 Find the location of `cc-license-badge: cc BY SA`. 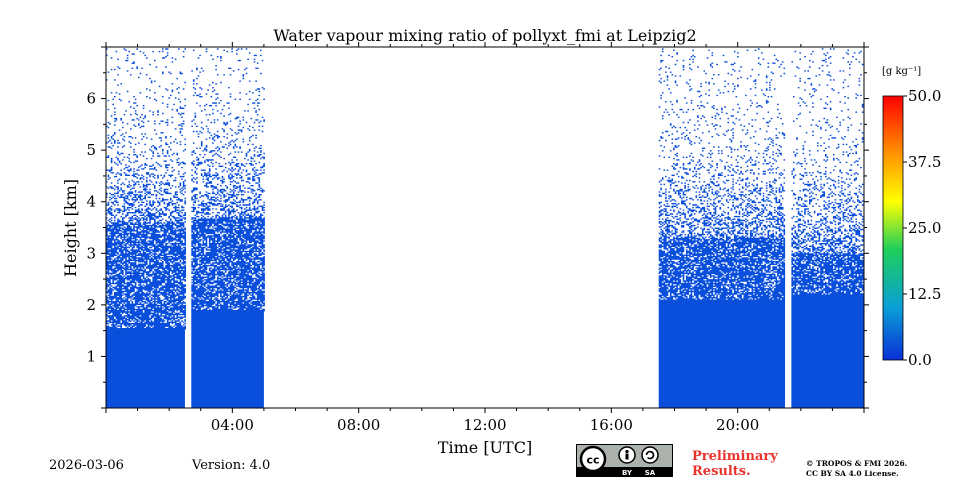

cc-license-badge: cc BY SA is located at coordinates (624, 460).